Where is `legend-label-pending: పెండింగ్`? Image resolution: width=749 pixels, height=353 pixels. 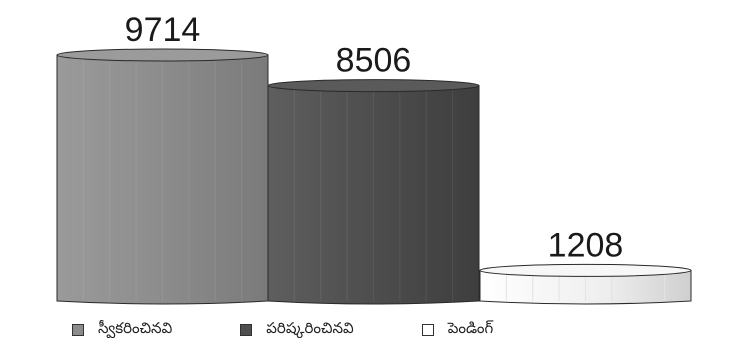
legend-label-pending: పెండింగ్ is located at coordinates (470, 328).